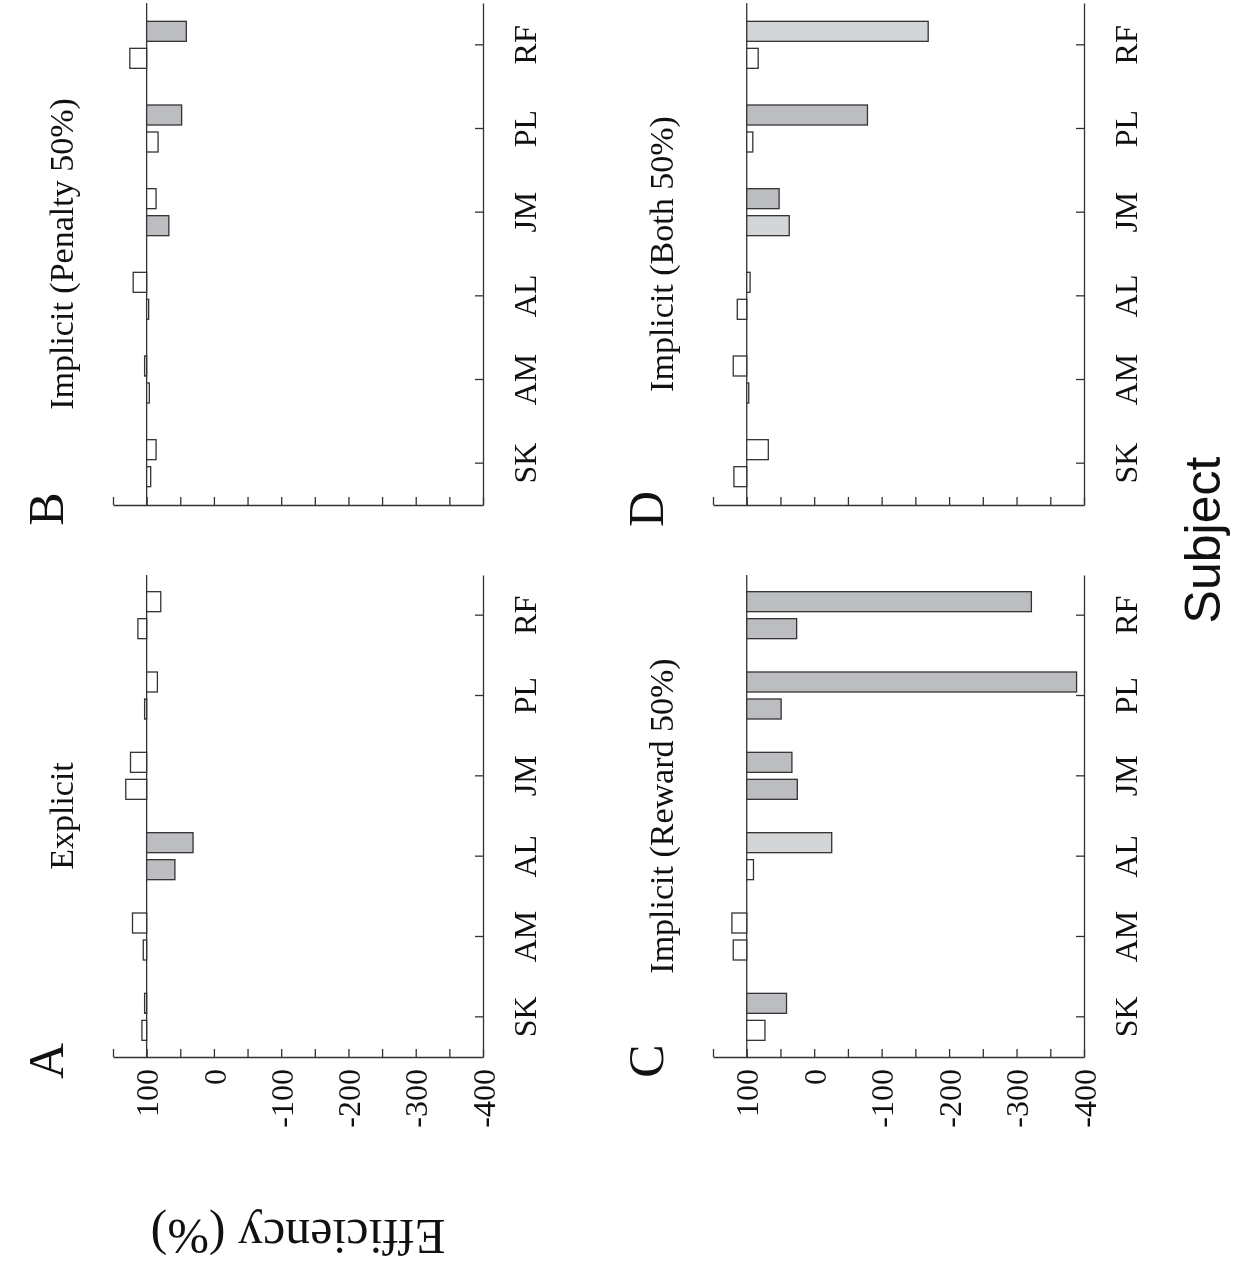  I want to click on text: B, so click(45, 509).